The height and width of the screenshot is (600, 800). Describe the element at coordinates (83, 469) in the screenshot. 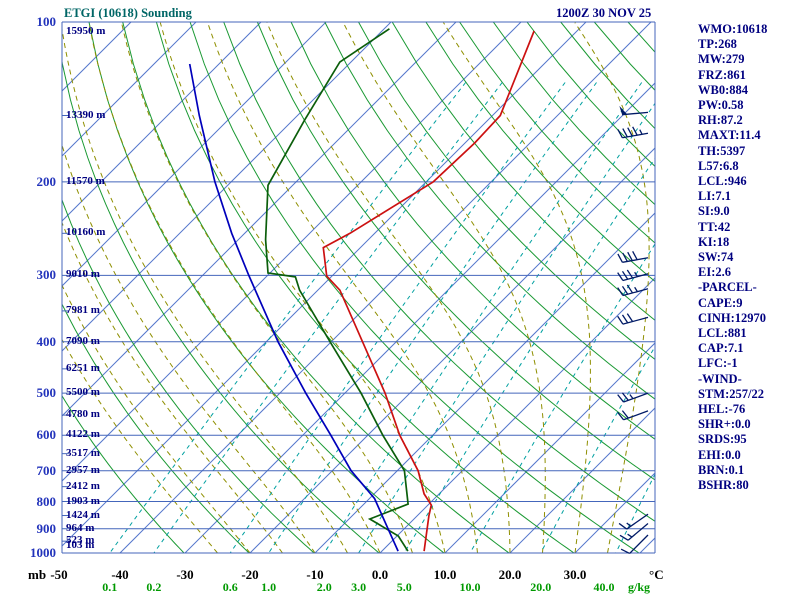

I see `height-label: 2957 m` at that location.